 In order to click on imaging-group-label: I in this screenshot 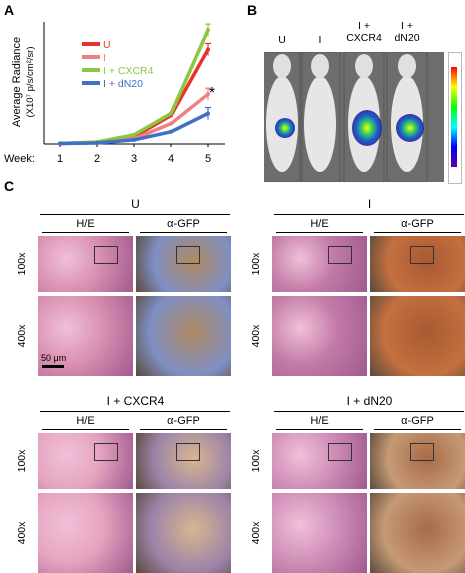, I will do `click(320, 40)`.